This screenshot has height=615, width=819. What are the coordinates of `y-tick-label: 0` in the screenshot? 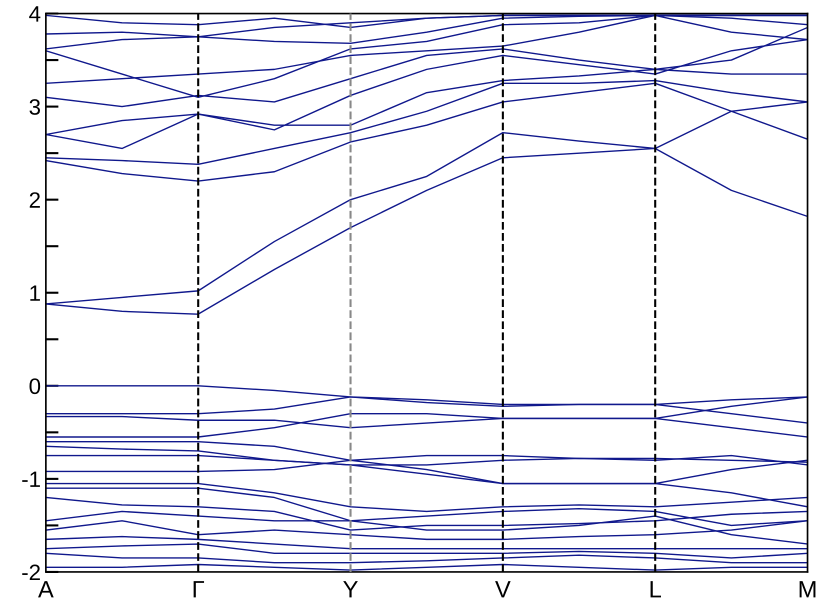 It's located at (35, 386).